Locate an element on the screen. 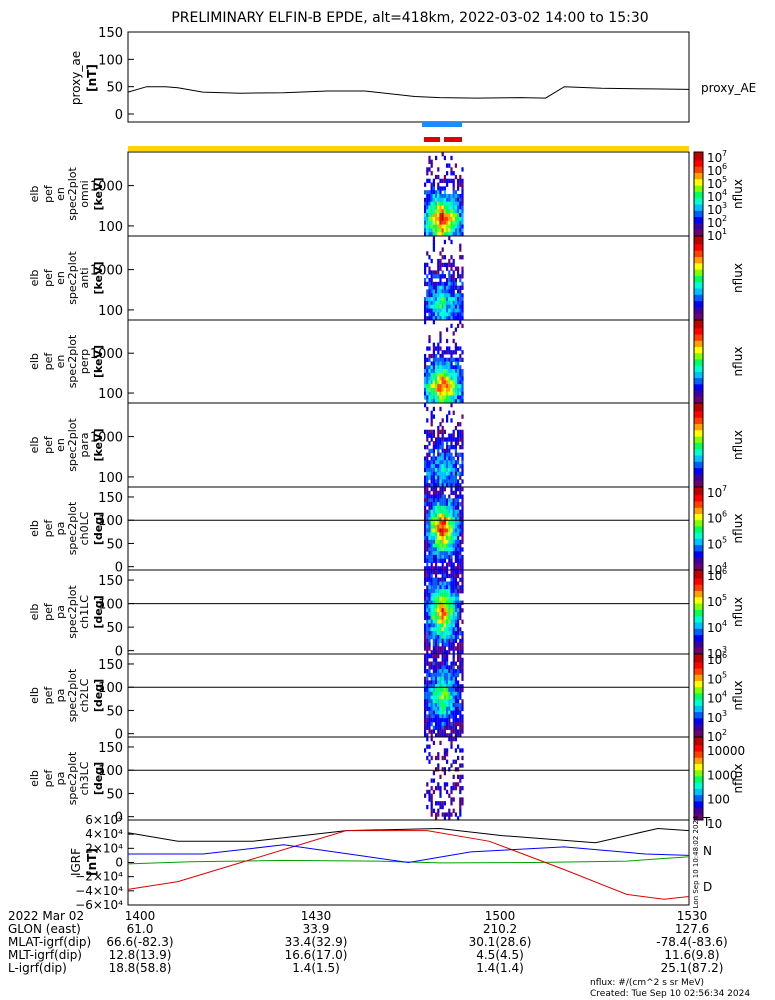 This screenshot has width=775, height=1000. footer-row-value: 127.6 is located at coordinates (692, 929).